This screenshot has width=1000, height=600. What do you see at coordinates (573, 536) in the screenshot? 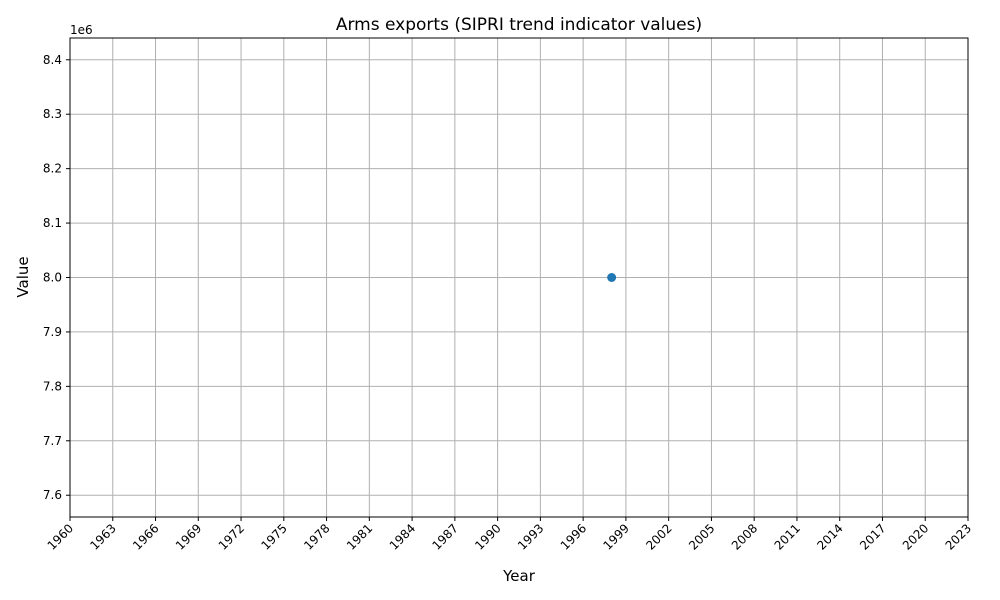
I see `x-tick-label: 1996` at bounding box center [573, 536].